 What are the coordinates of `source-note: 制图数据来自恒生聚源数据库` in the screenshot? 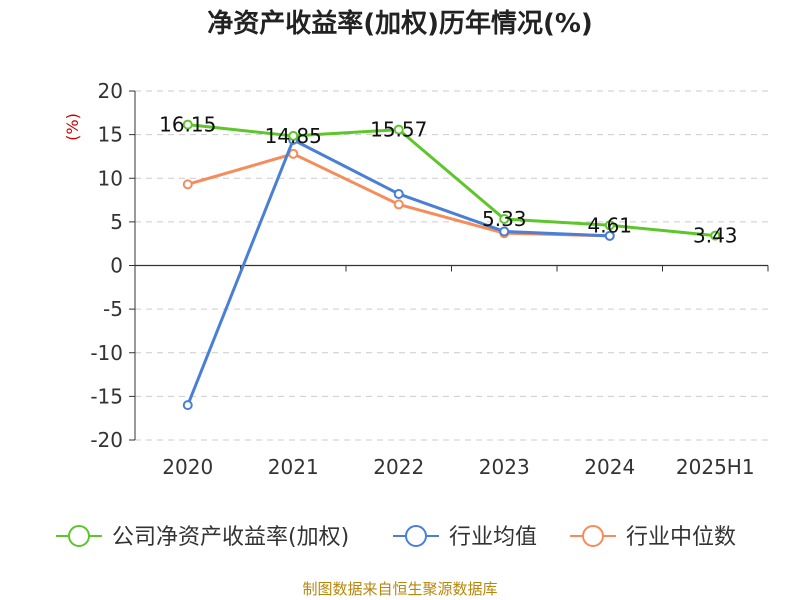 It's located at (399, 589).